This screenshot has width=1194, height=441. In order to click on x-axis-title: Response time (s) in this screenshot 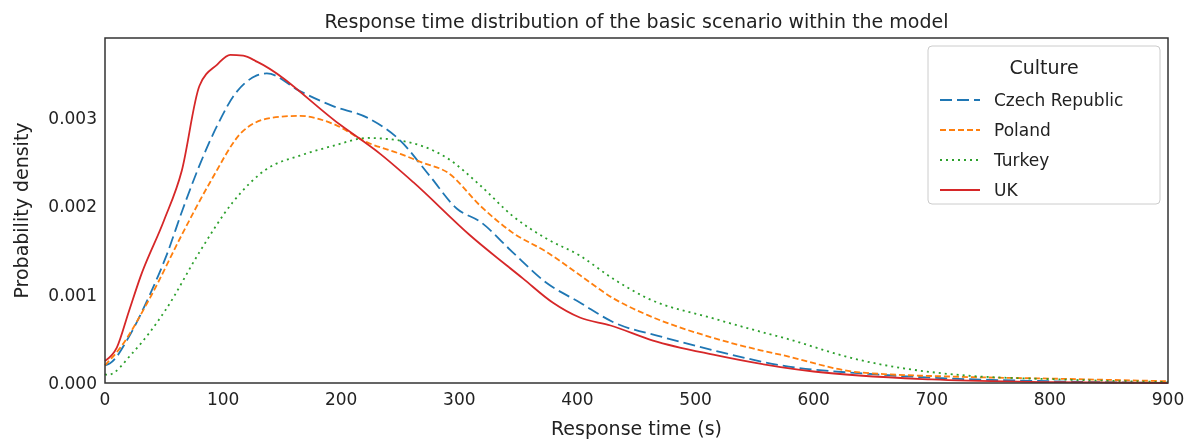, I will do `click(636, 428)`.